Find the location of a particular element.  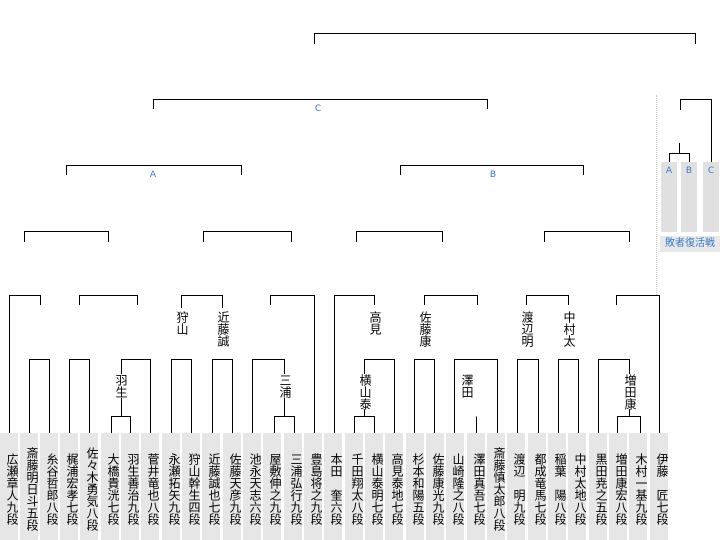

player-cell: 佐々木勇気八段 is located at coordinates (89, 486).